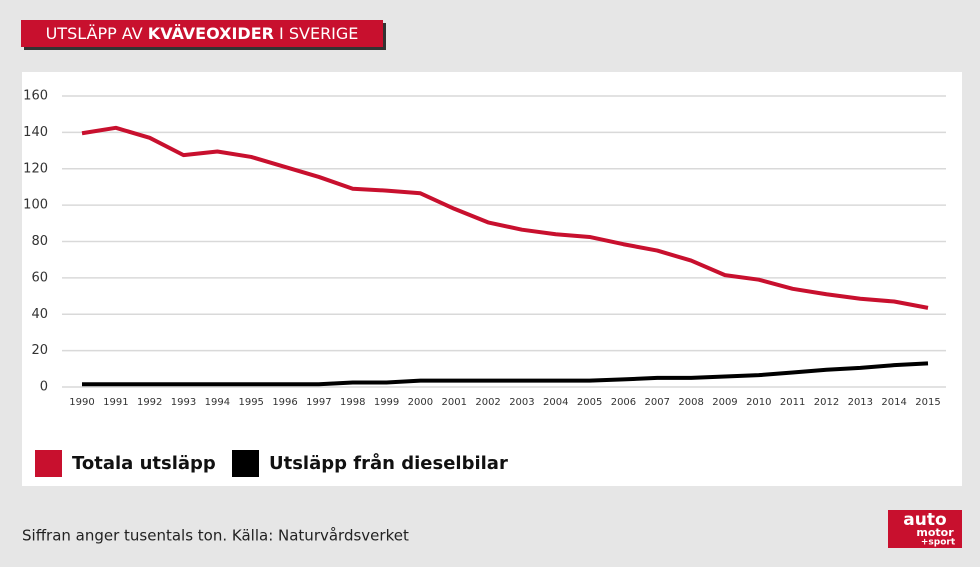 This screenshot has height=567, width=980. Describe the element at coordinates (505, 374) in the screenshot. I see `series-line` at that location.